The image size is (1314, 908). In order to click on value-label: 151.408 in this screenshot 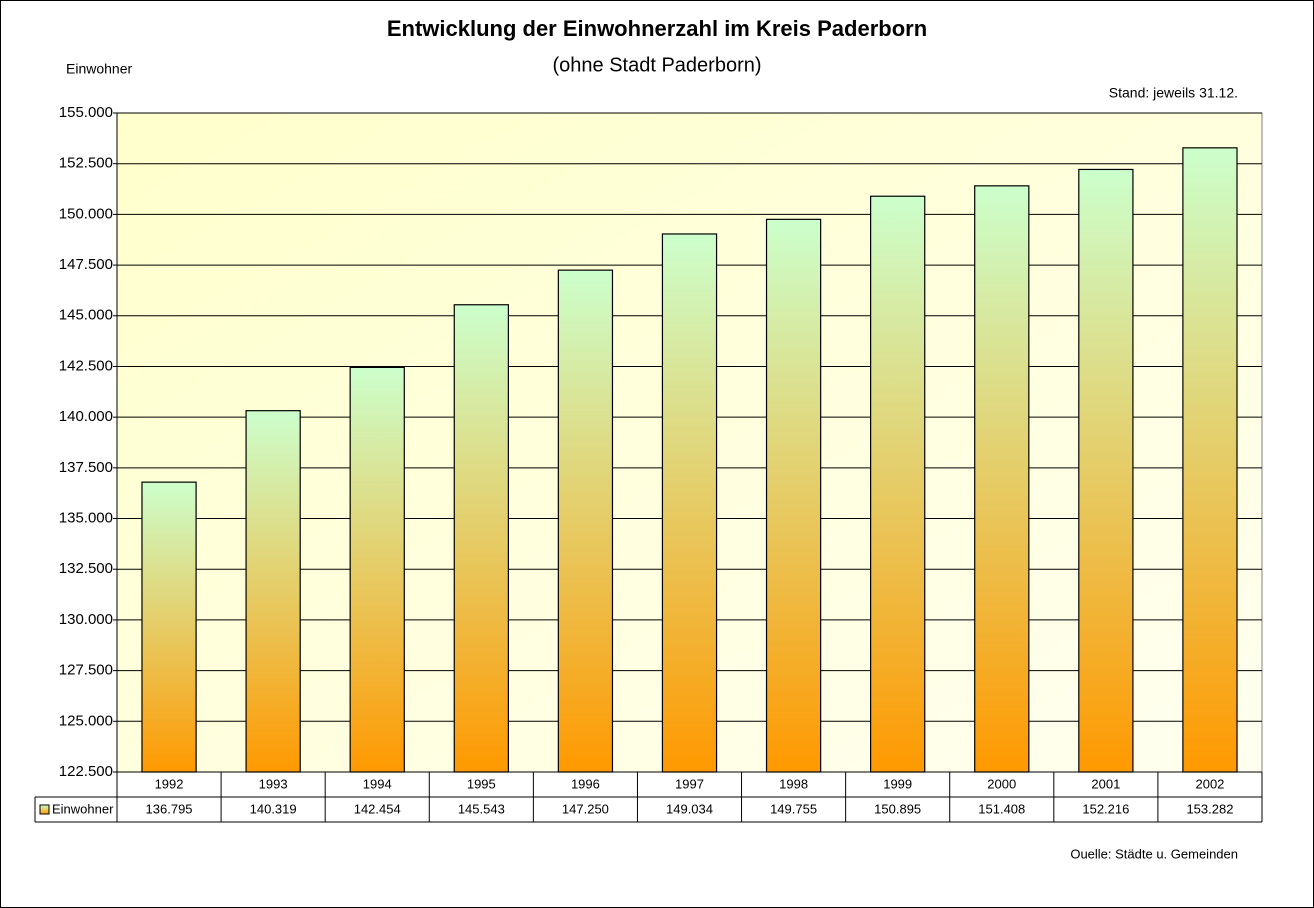, I will do `click(1001, 808)`.